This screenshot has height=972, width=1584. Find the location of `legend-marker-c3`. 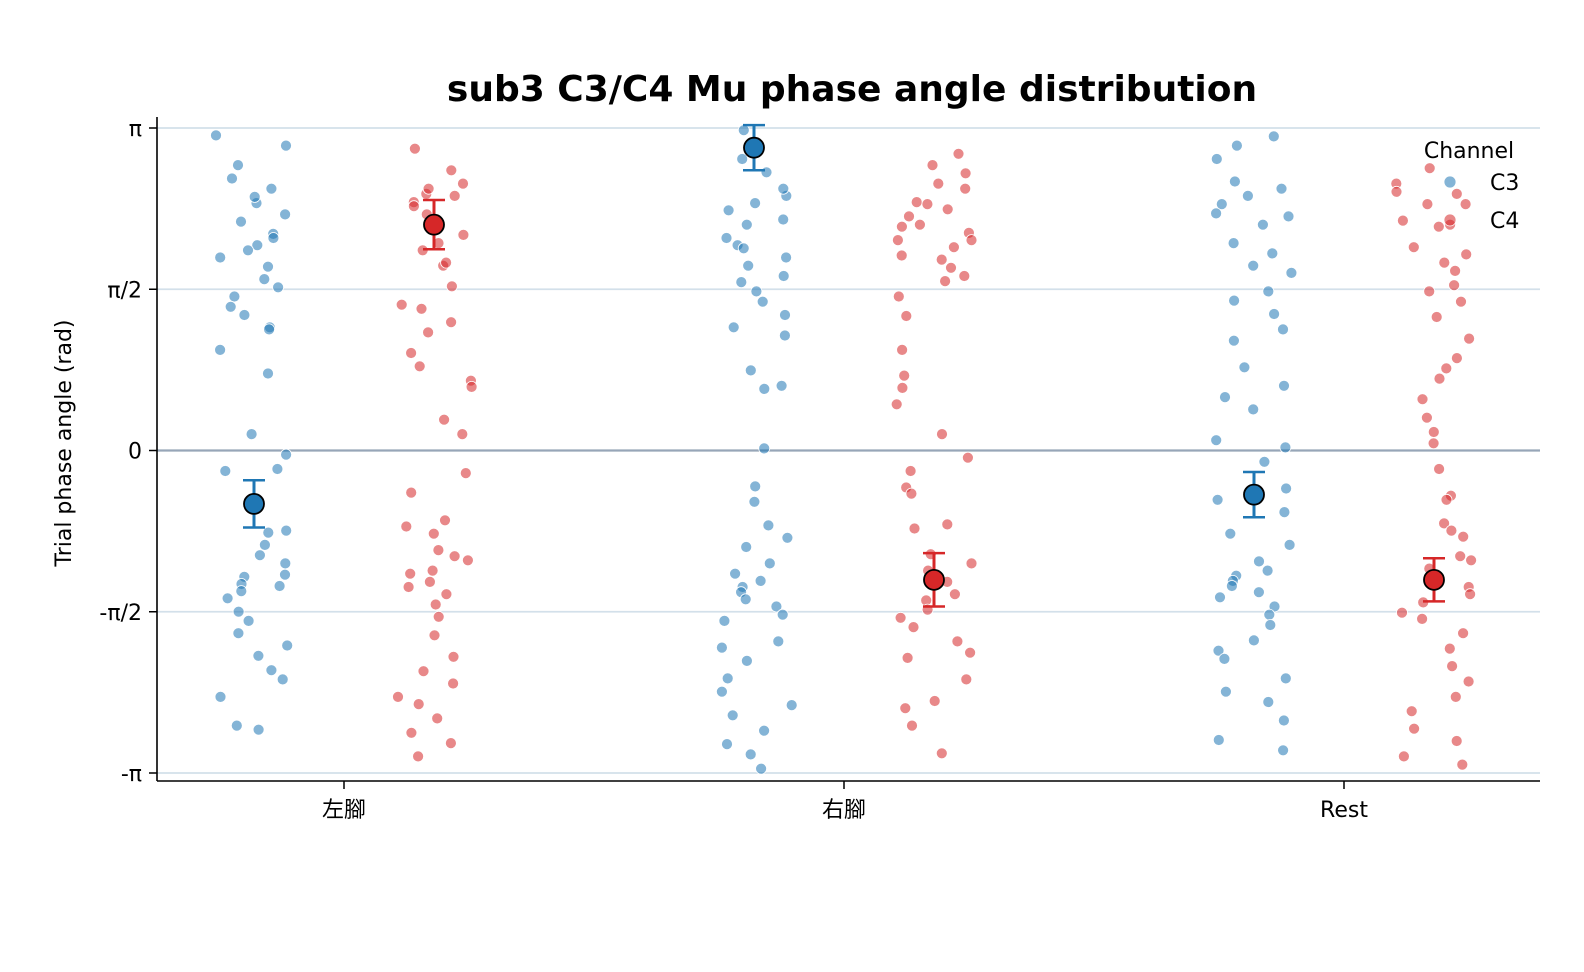

legend-marker-c3 is located at coordinates (1450, 182).